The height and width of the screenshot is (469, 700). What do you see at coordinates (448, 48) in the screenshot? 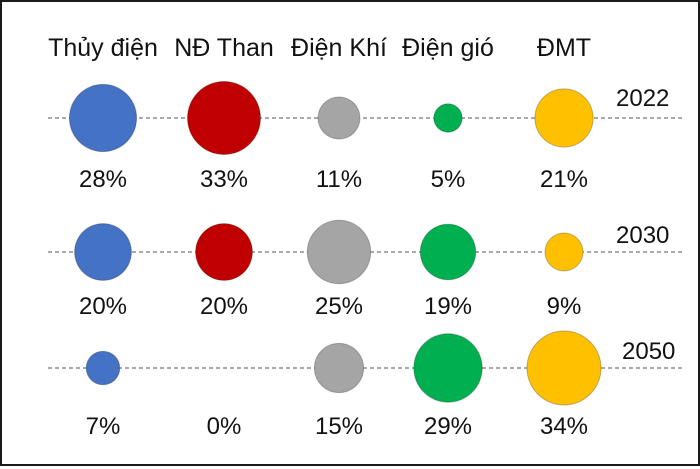
I see `category-label-3: Điện gió` at bounding box center [448, 48].